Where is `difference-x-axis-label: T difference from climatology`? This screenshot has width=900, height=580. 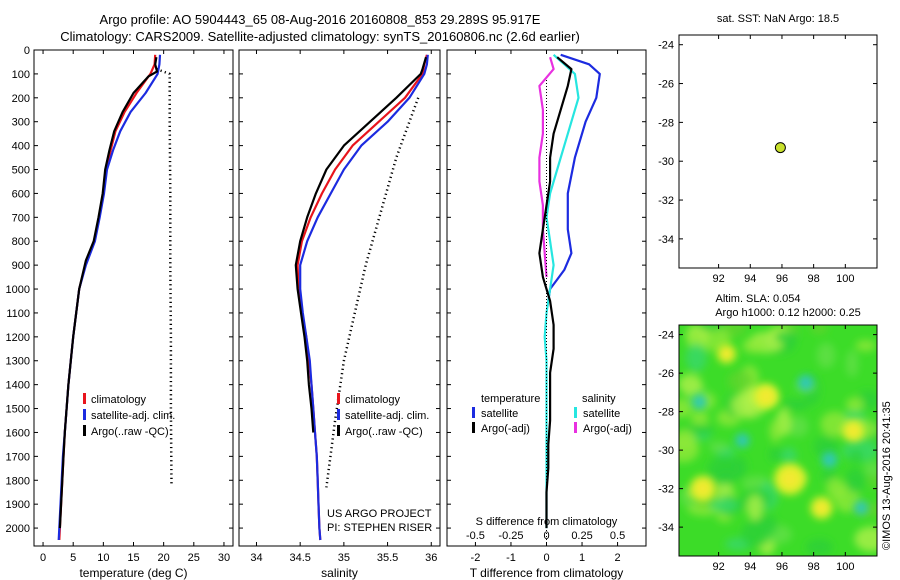
difference-x-axis-label: T difference from climatology is located at coordinates (547, 573).